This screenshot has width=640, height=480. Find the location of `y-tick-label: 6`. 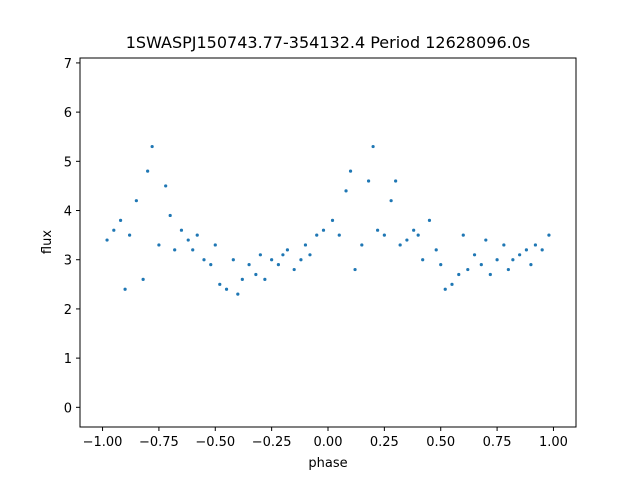

y-tick-label: 6 is located at coordinates (68, 113).